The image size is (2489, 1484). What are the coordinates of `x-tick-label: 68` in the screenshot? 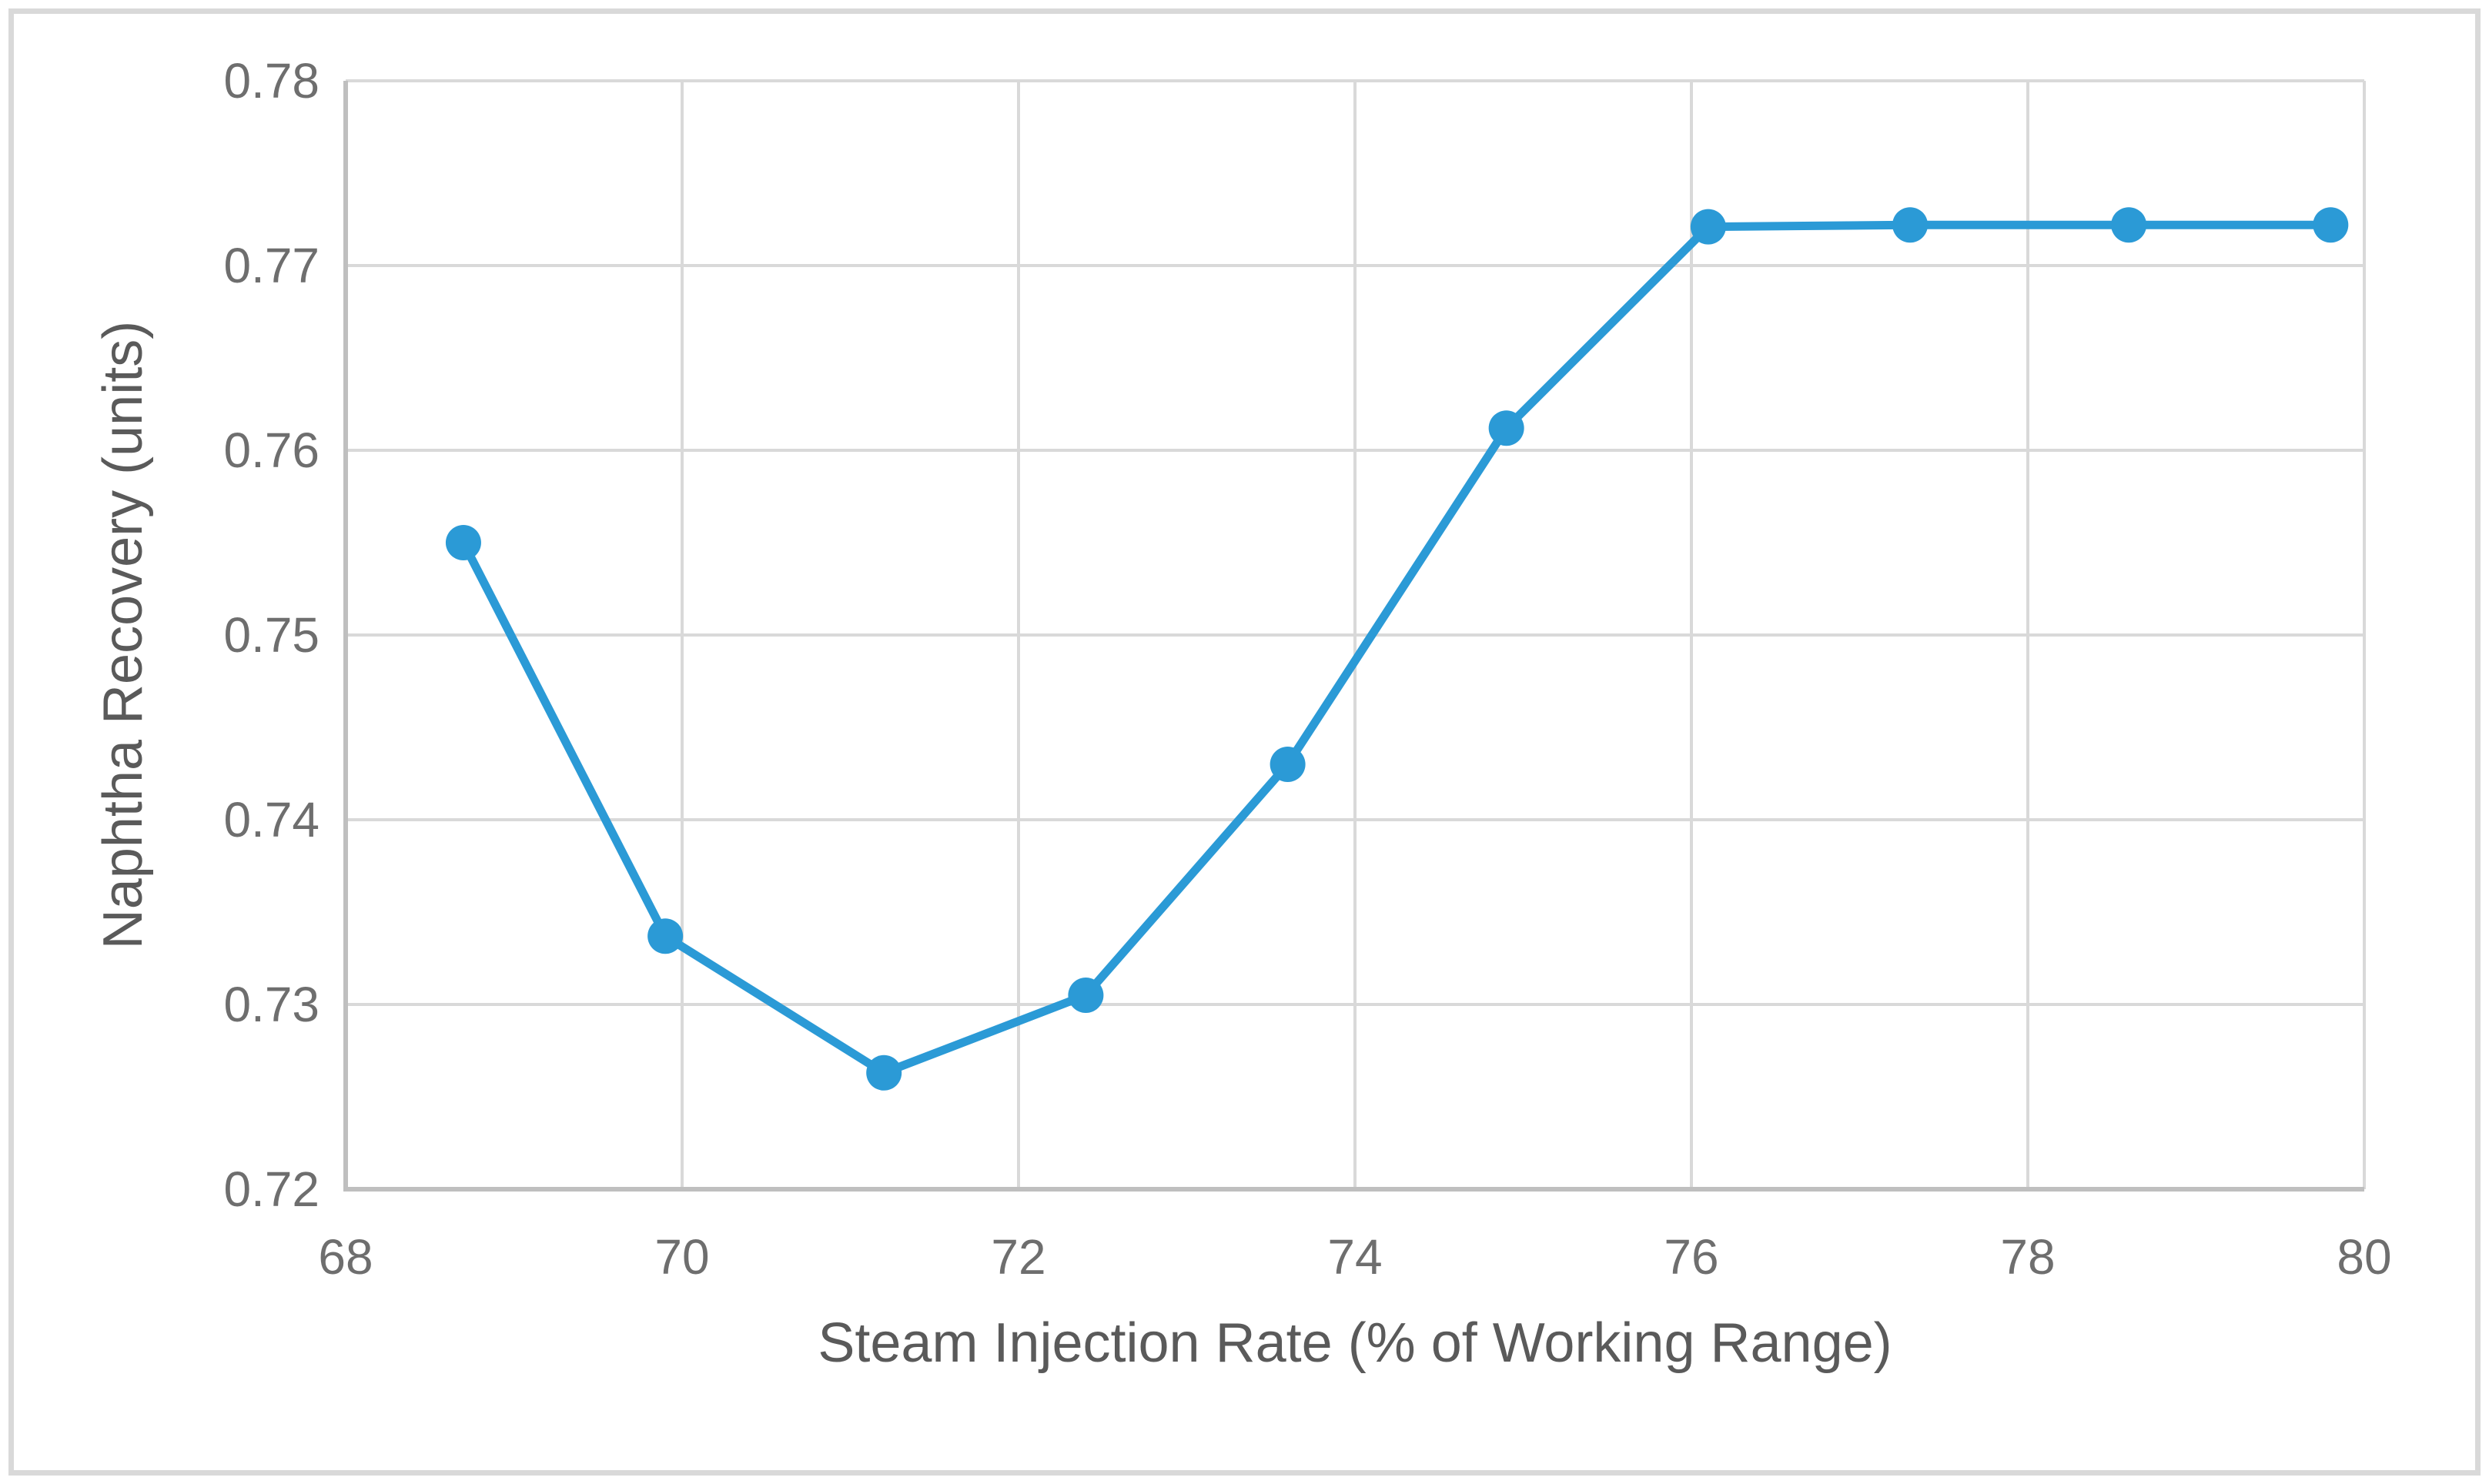 It's located at (345, 1257).